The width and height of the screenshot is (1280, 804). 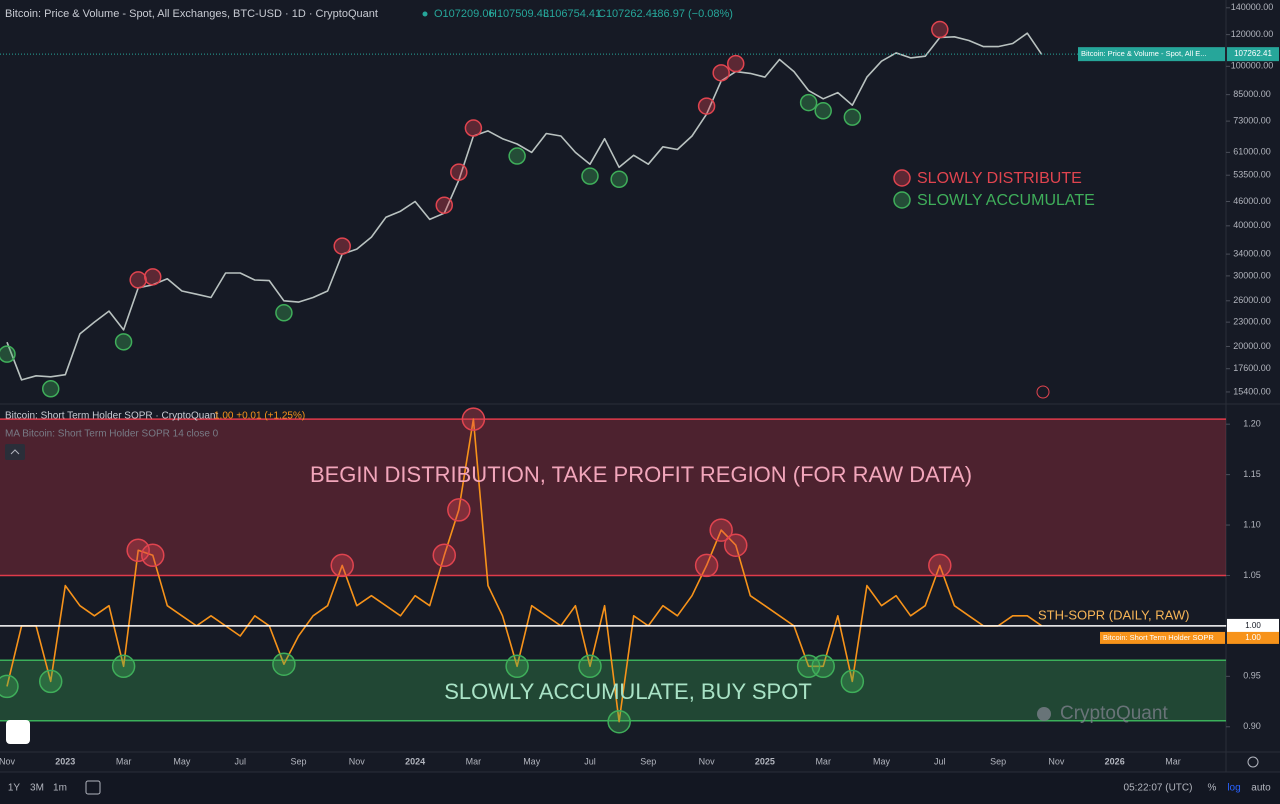 What do you see at coordinates (1261, 788) in the screenshot?
I see `scale-option: auto` at bounding box center [1261, 788].